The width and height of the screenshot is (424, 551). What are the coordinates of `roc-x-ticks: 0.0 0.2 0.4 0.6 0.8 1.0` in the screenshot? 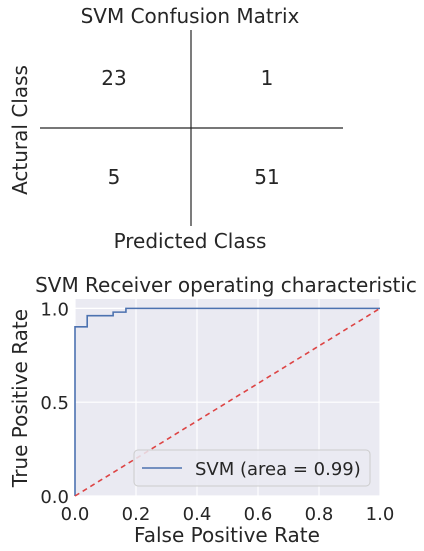 It's located at (228, 514).